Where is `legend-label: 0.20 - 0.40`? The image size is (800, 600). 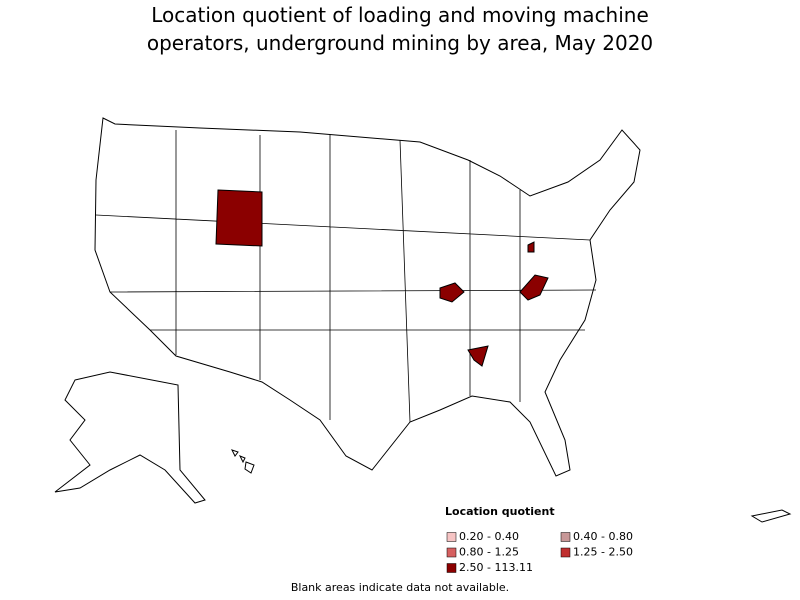
legend-label: 0.20 - 0.40 is located at coordinates (489, 536).